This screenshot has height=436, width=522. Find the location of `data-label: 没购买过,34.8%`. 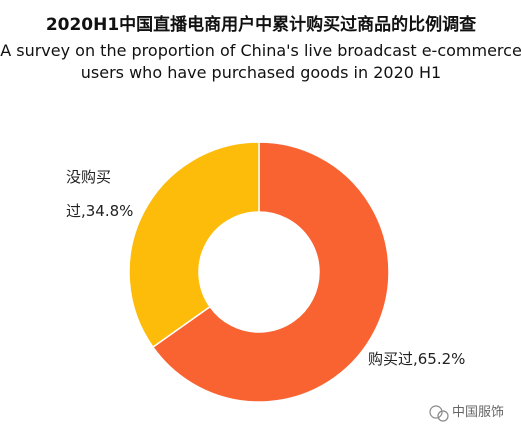

data-label: 没购买过,34.8% is located at coordinates (100, 194).